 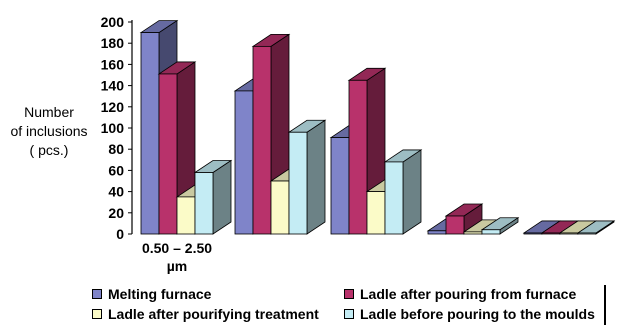 I want to click on y-axis-label: Number of inclusions ( pcs.), so click(x=49, y=131).